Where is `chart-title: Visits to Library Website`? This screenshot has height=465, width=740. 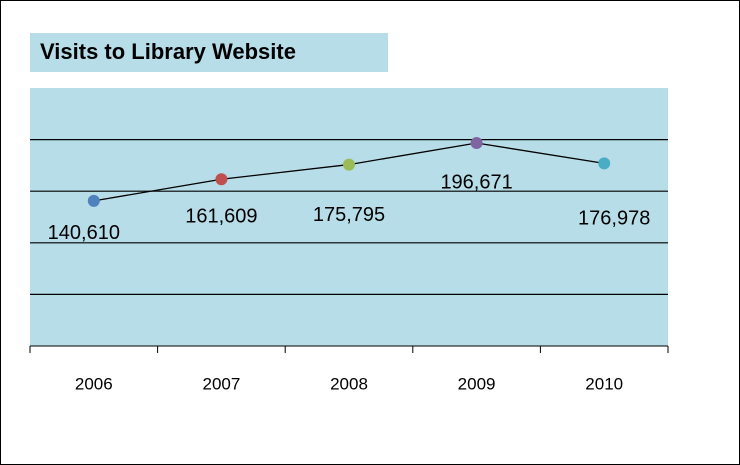
chart-title: Visits to Library Website is located at coordinates (168, 51).